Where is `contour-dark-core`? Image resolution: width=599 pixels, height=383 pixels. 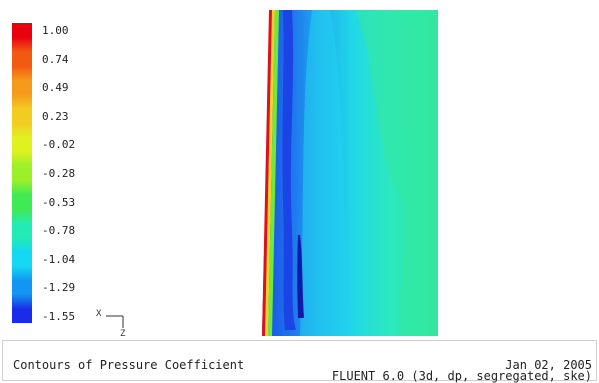 contour-dark-core is located at coordinates (289, 170).